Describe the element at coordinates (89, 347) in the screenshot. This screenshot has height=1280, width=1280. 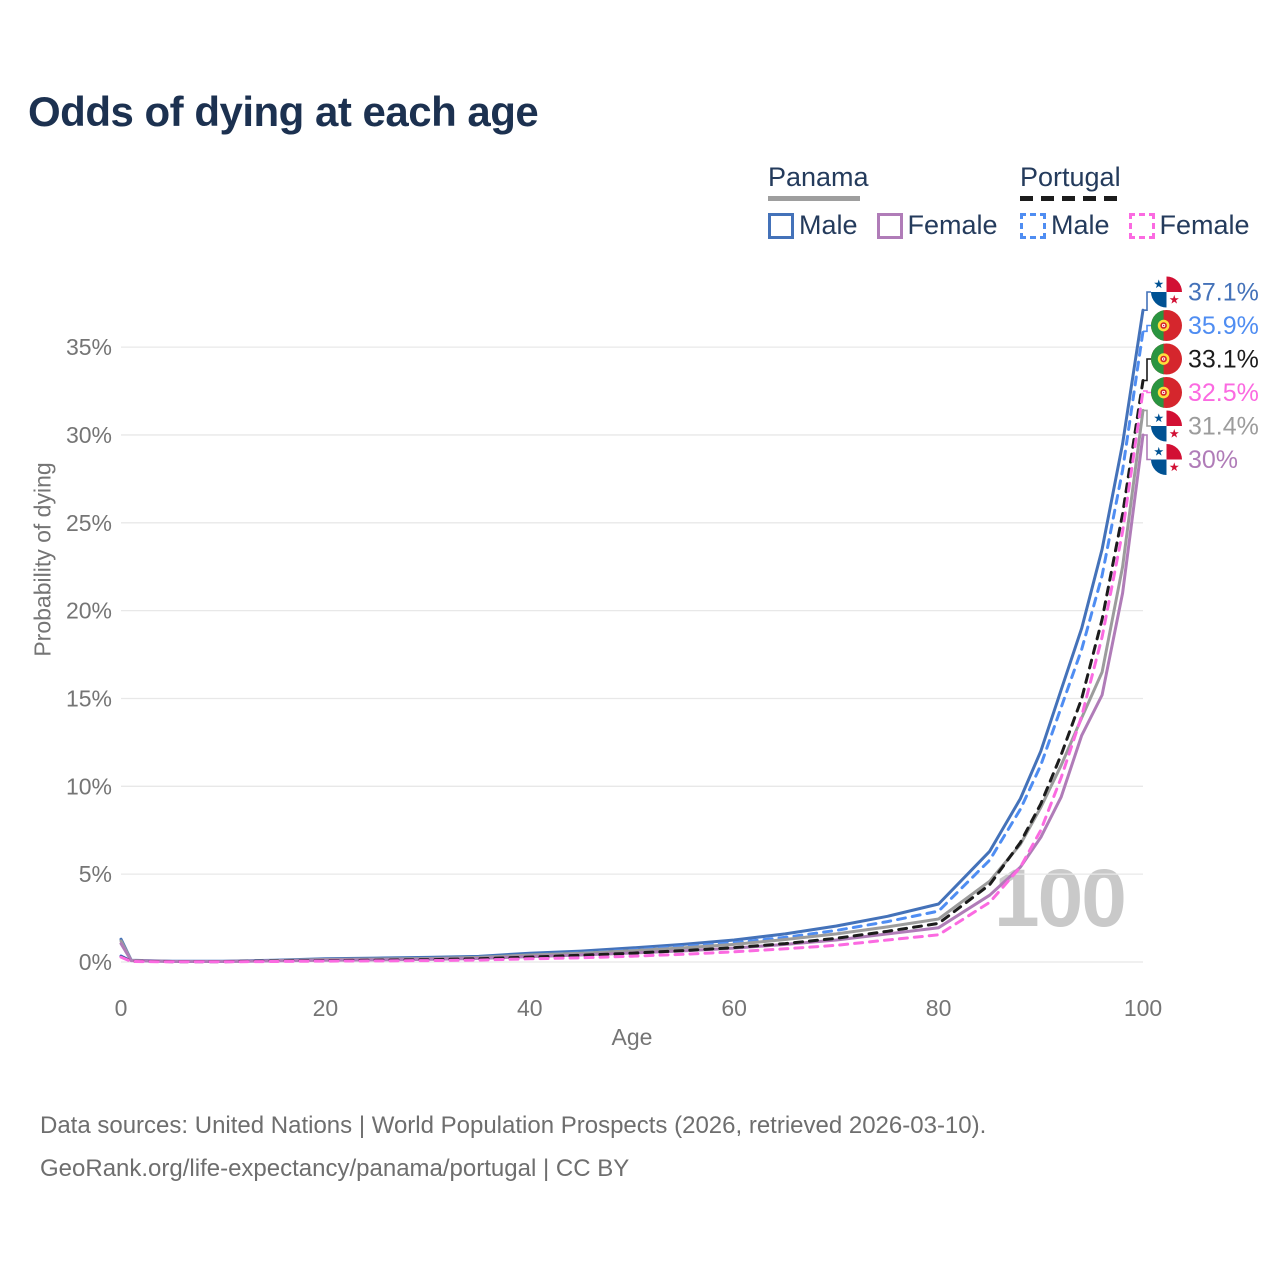
I see `y-tick-label: 35%` at that location.